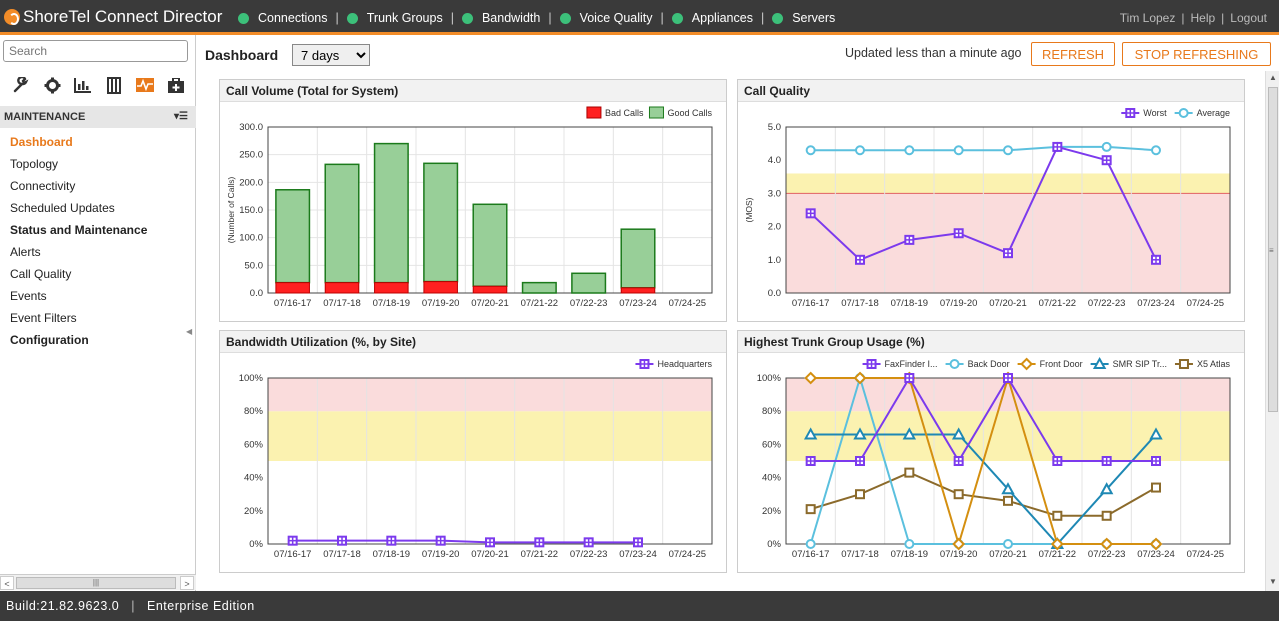  I want to click on scroll-right-icon: >, so click(187, 583).